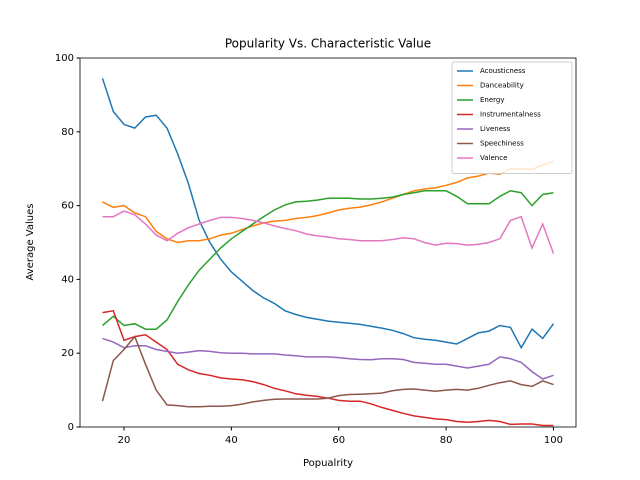 Image resolution: width=640 pixels, height=480 pixels. I want to click on y-tick-label: 80, so click(67, 132).